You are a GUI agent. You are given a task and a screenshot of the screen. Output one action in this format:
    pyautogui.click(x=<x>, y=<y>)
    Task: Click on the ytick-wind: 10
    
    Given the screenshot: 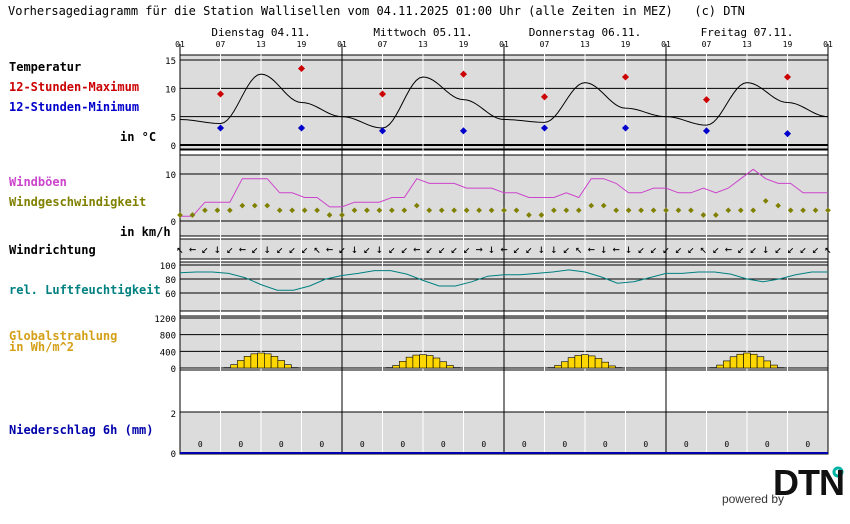 What is the action you would take?
    pyautogui.click(x=170, y=176)
    